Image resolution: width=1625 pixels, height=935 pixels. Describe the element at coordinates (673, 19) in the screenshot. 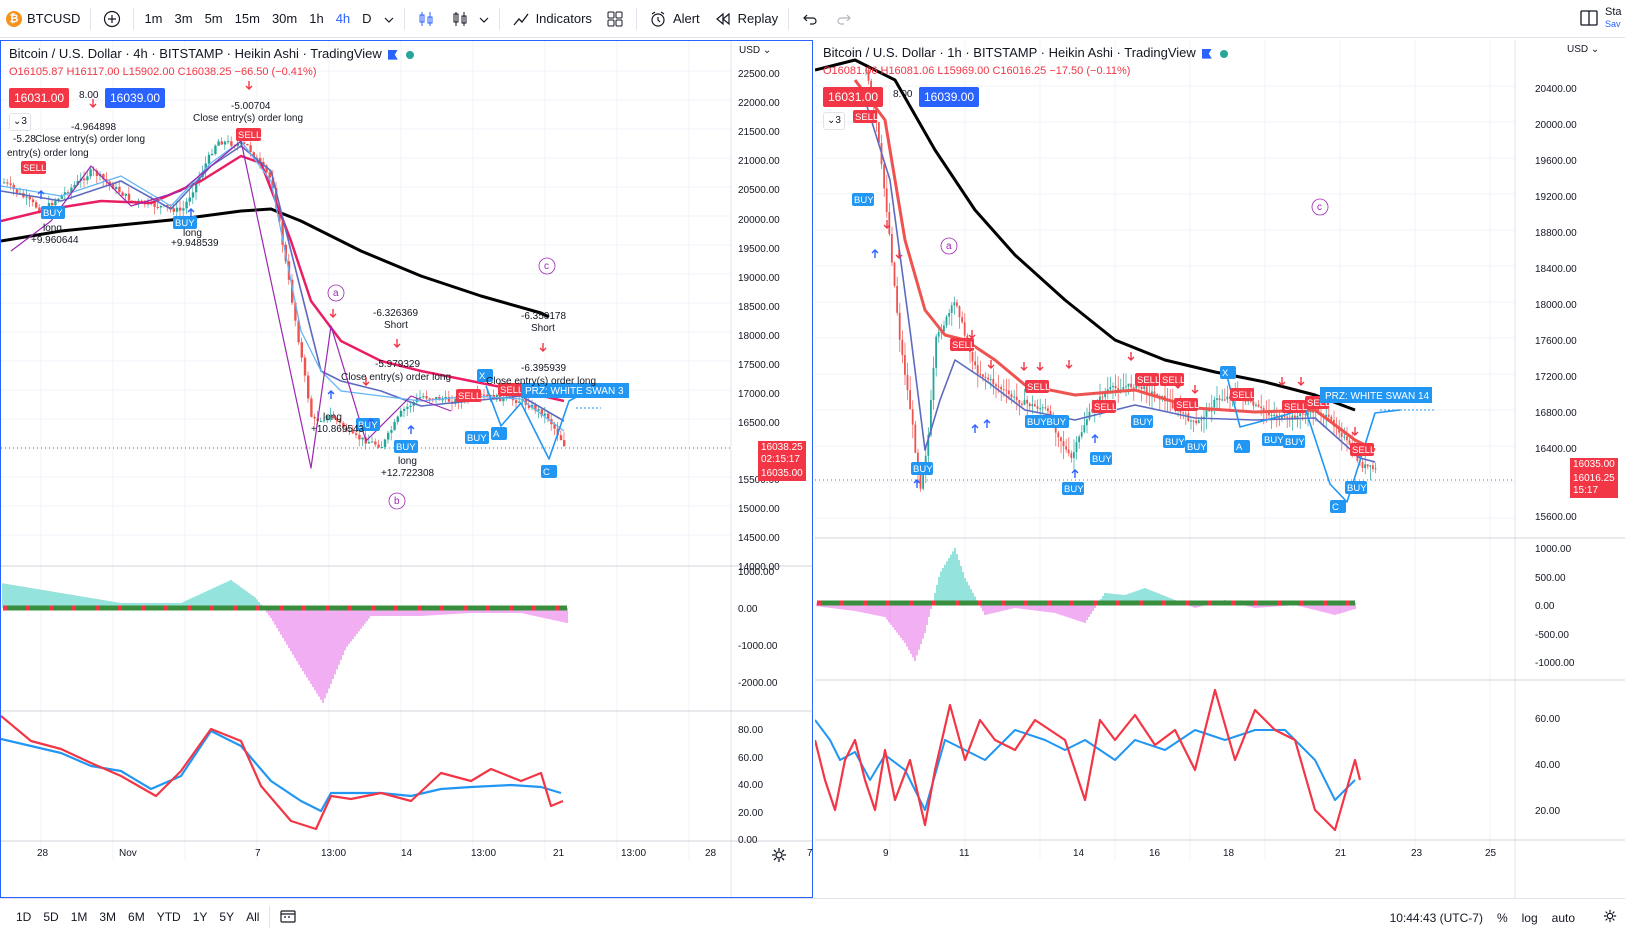

I see `alert-button: Alert` at that location.